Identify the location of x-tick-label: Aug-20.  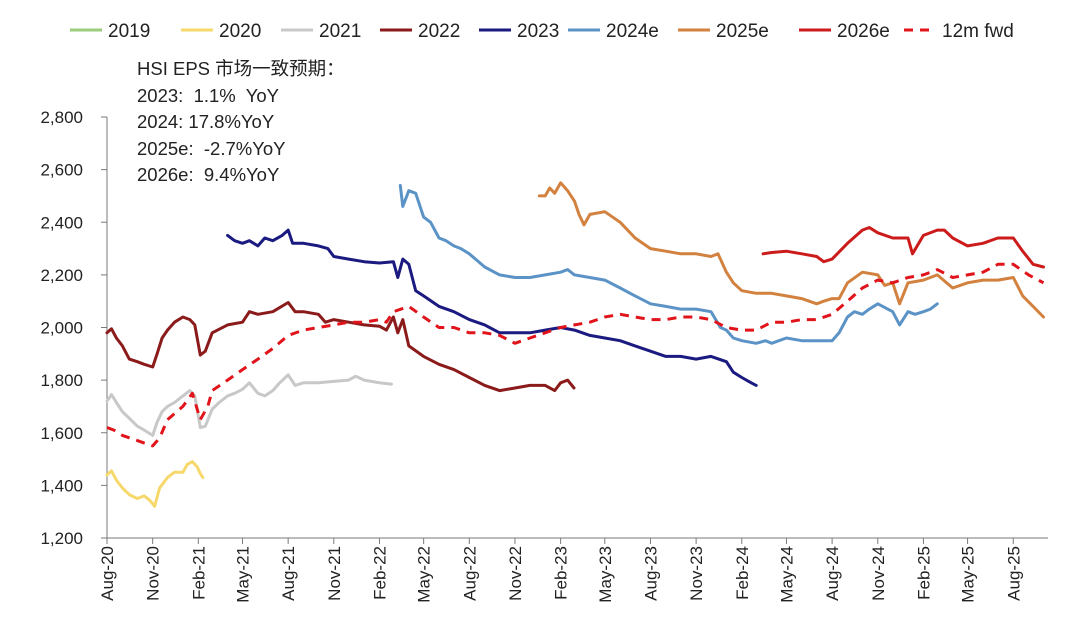
(107, 573).